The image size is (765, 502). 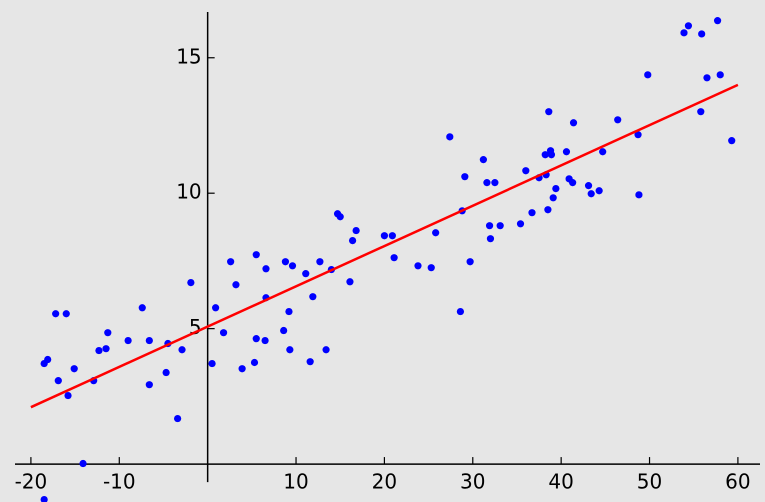 What do you see at coordinates (188, 56) in the screenshot?
I see `y-tick-label: 15` at bounding box center [188, 56].